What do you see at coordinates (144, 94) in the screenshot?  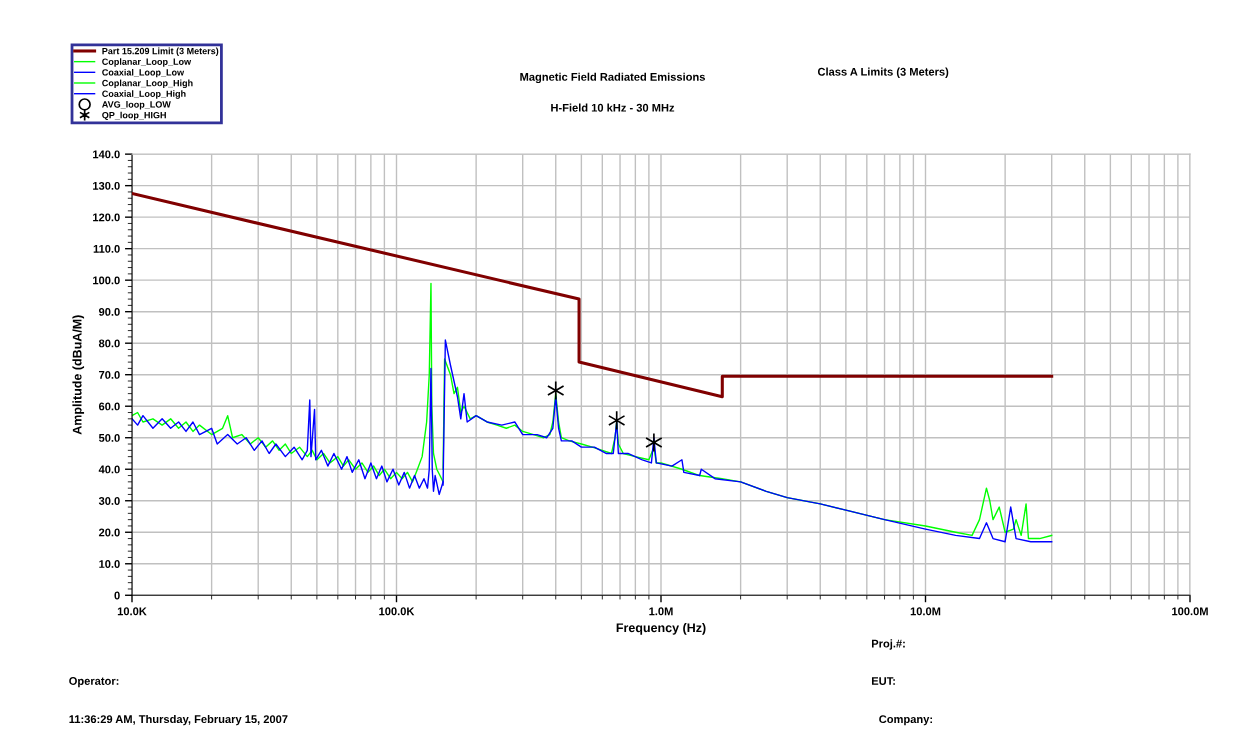 I see `legend-label: Coaxial_Loop_High` at bounding box center [144, 94].